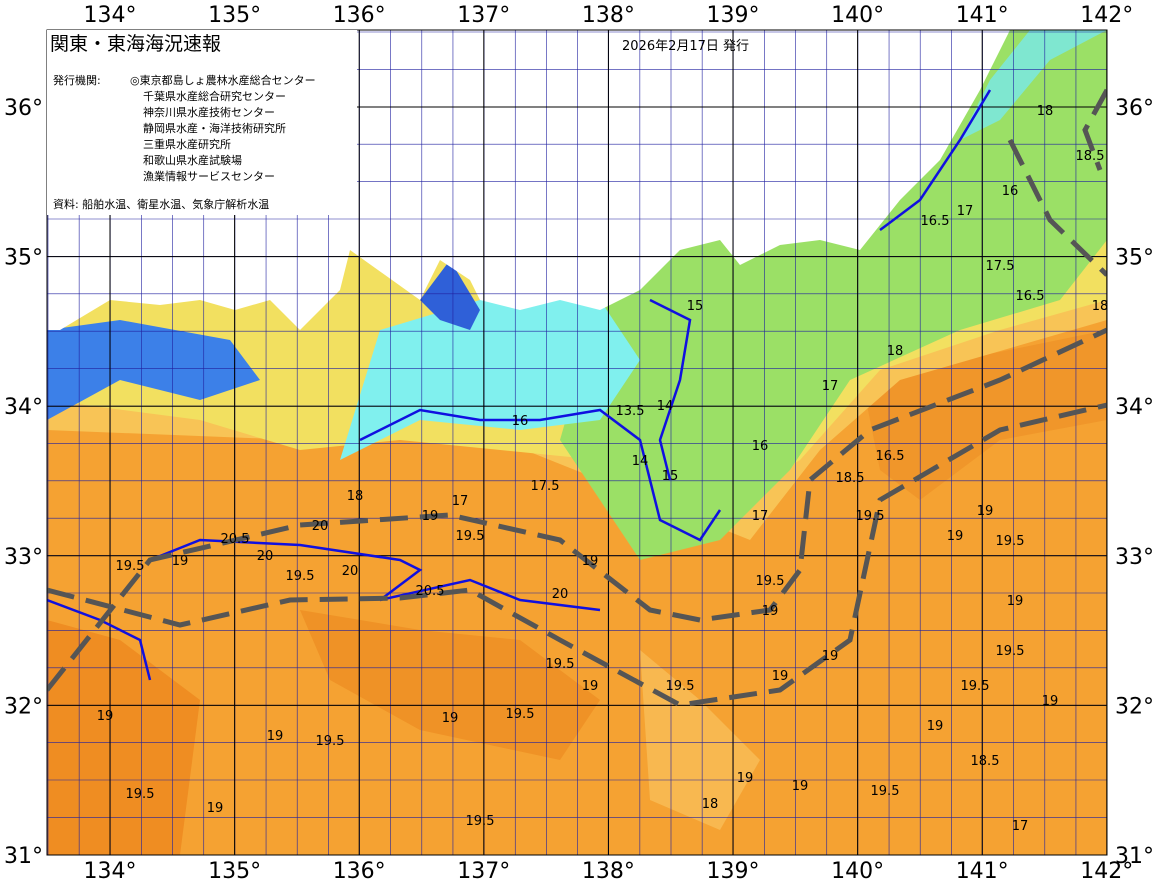  I want to click on issue-date: 2026年2月17日 発行, so click(685, 46).